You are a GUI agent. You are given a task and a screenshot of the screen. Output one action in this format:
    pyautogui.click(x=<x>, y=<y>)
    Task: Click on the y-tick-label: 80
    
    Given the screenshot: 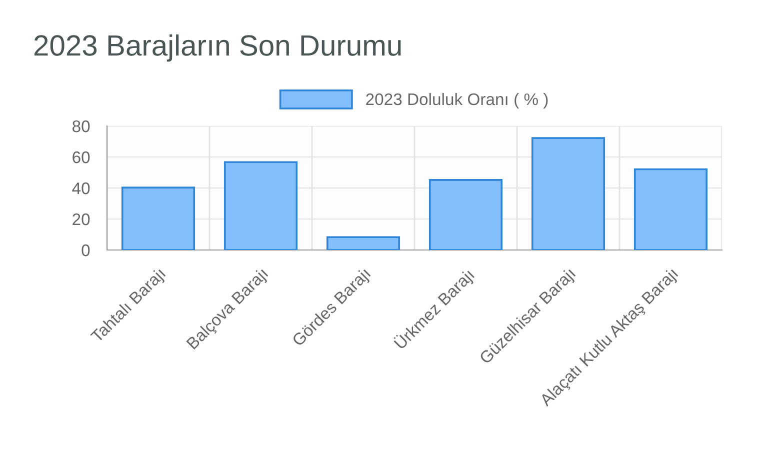 What is the action you would take?
    pyautogui.click(x=81, y=126)
    